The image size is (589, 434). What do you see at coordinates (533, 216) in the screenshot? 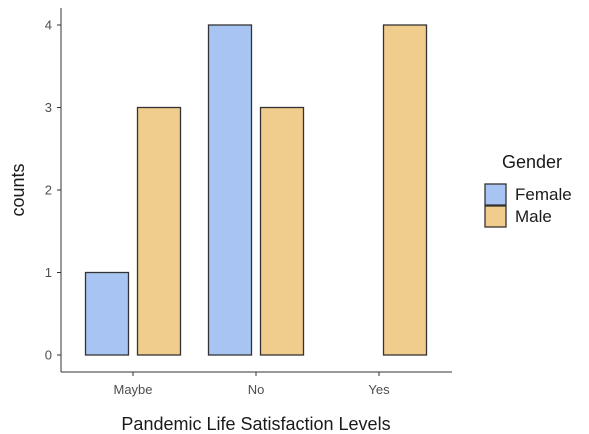
I see `legend-label-male: Male` at bounding box center [533, 216].